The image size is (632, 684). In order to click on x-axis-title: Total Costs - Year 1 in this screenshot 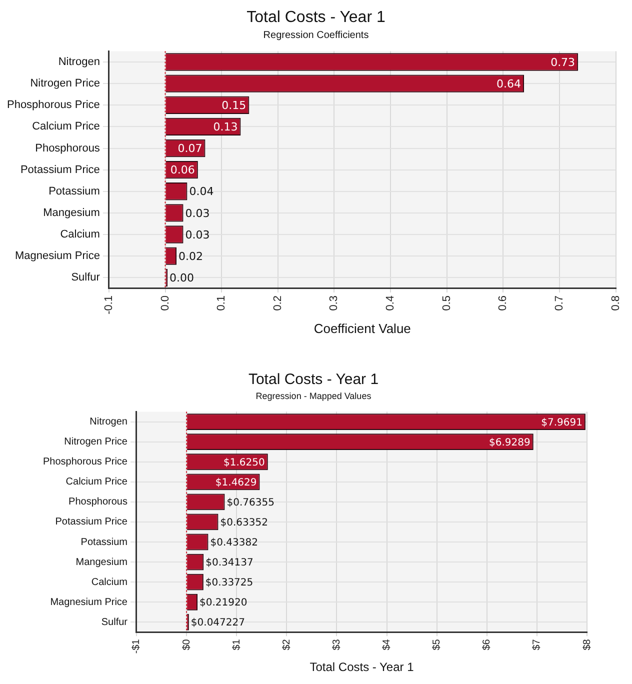, I will do `click(362, 667)`.